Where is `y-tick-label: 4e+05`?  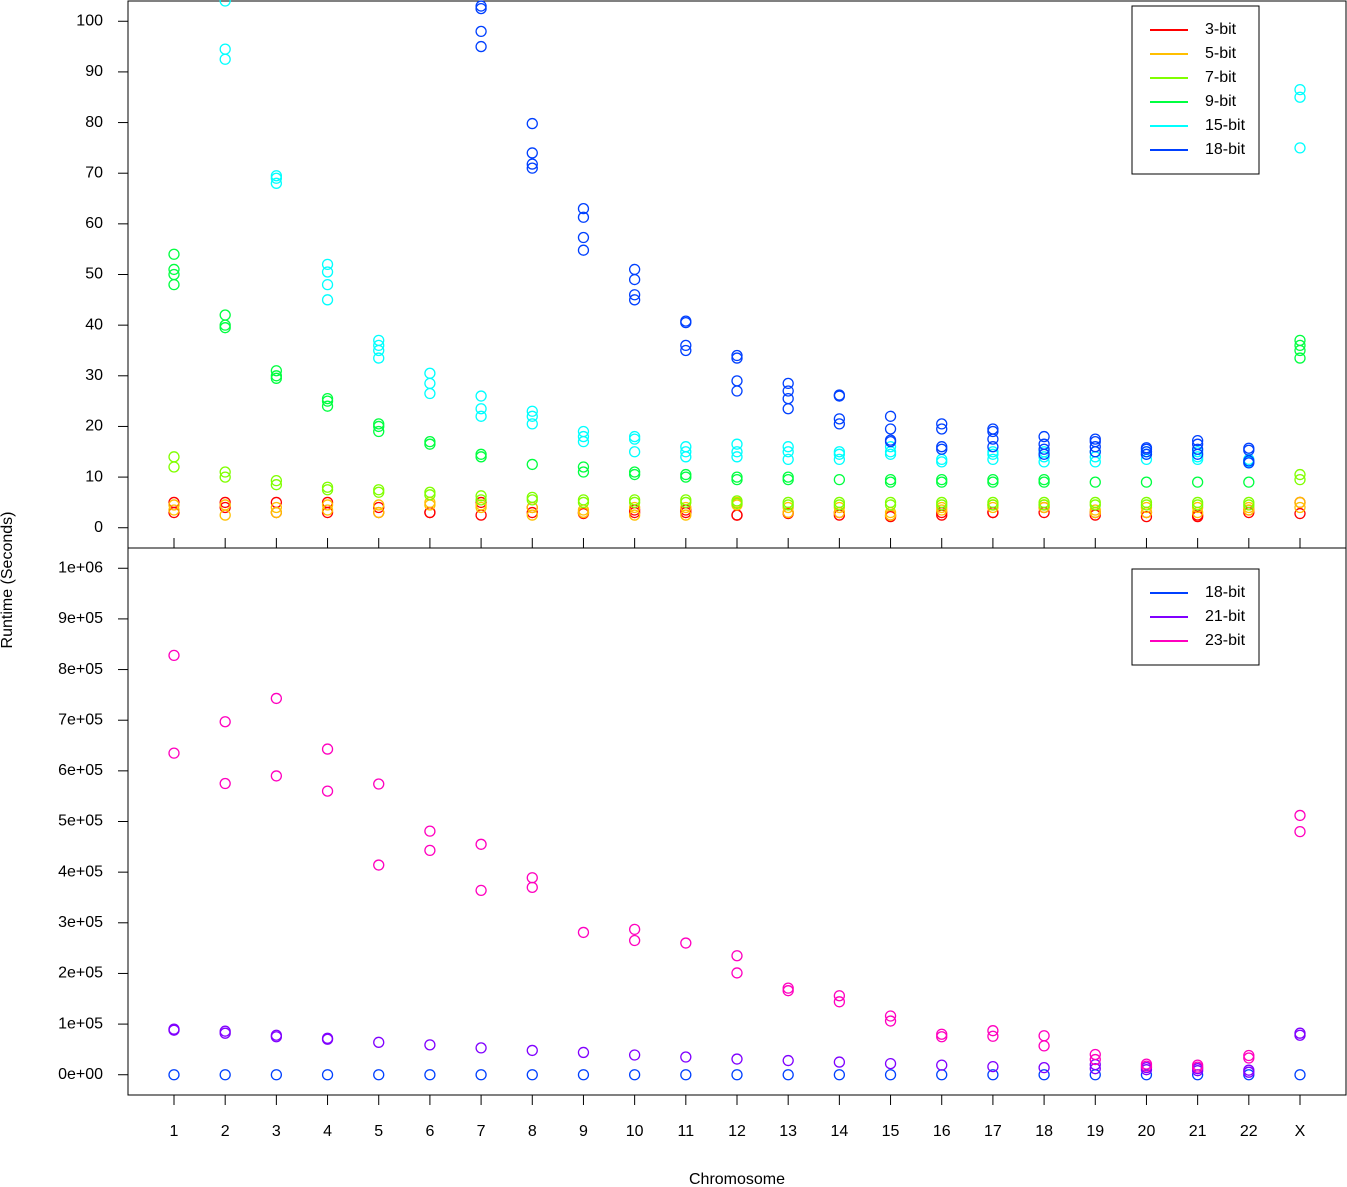 y-tick-label: 4e+05 is located at coordinates (80, 871).